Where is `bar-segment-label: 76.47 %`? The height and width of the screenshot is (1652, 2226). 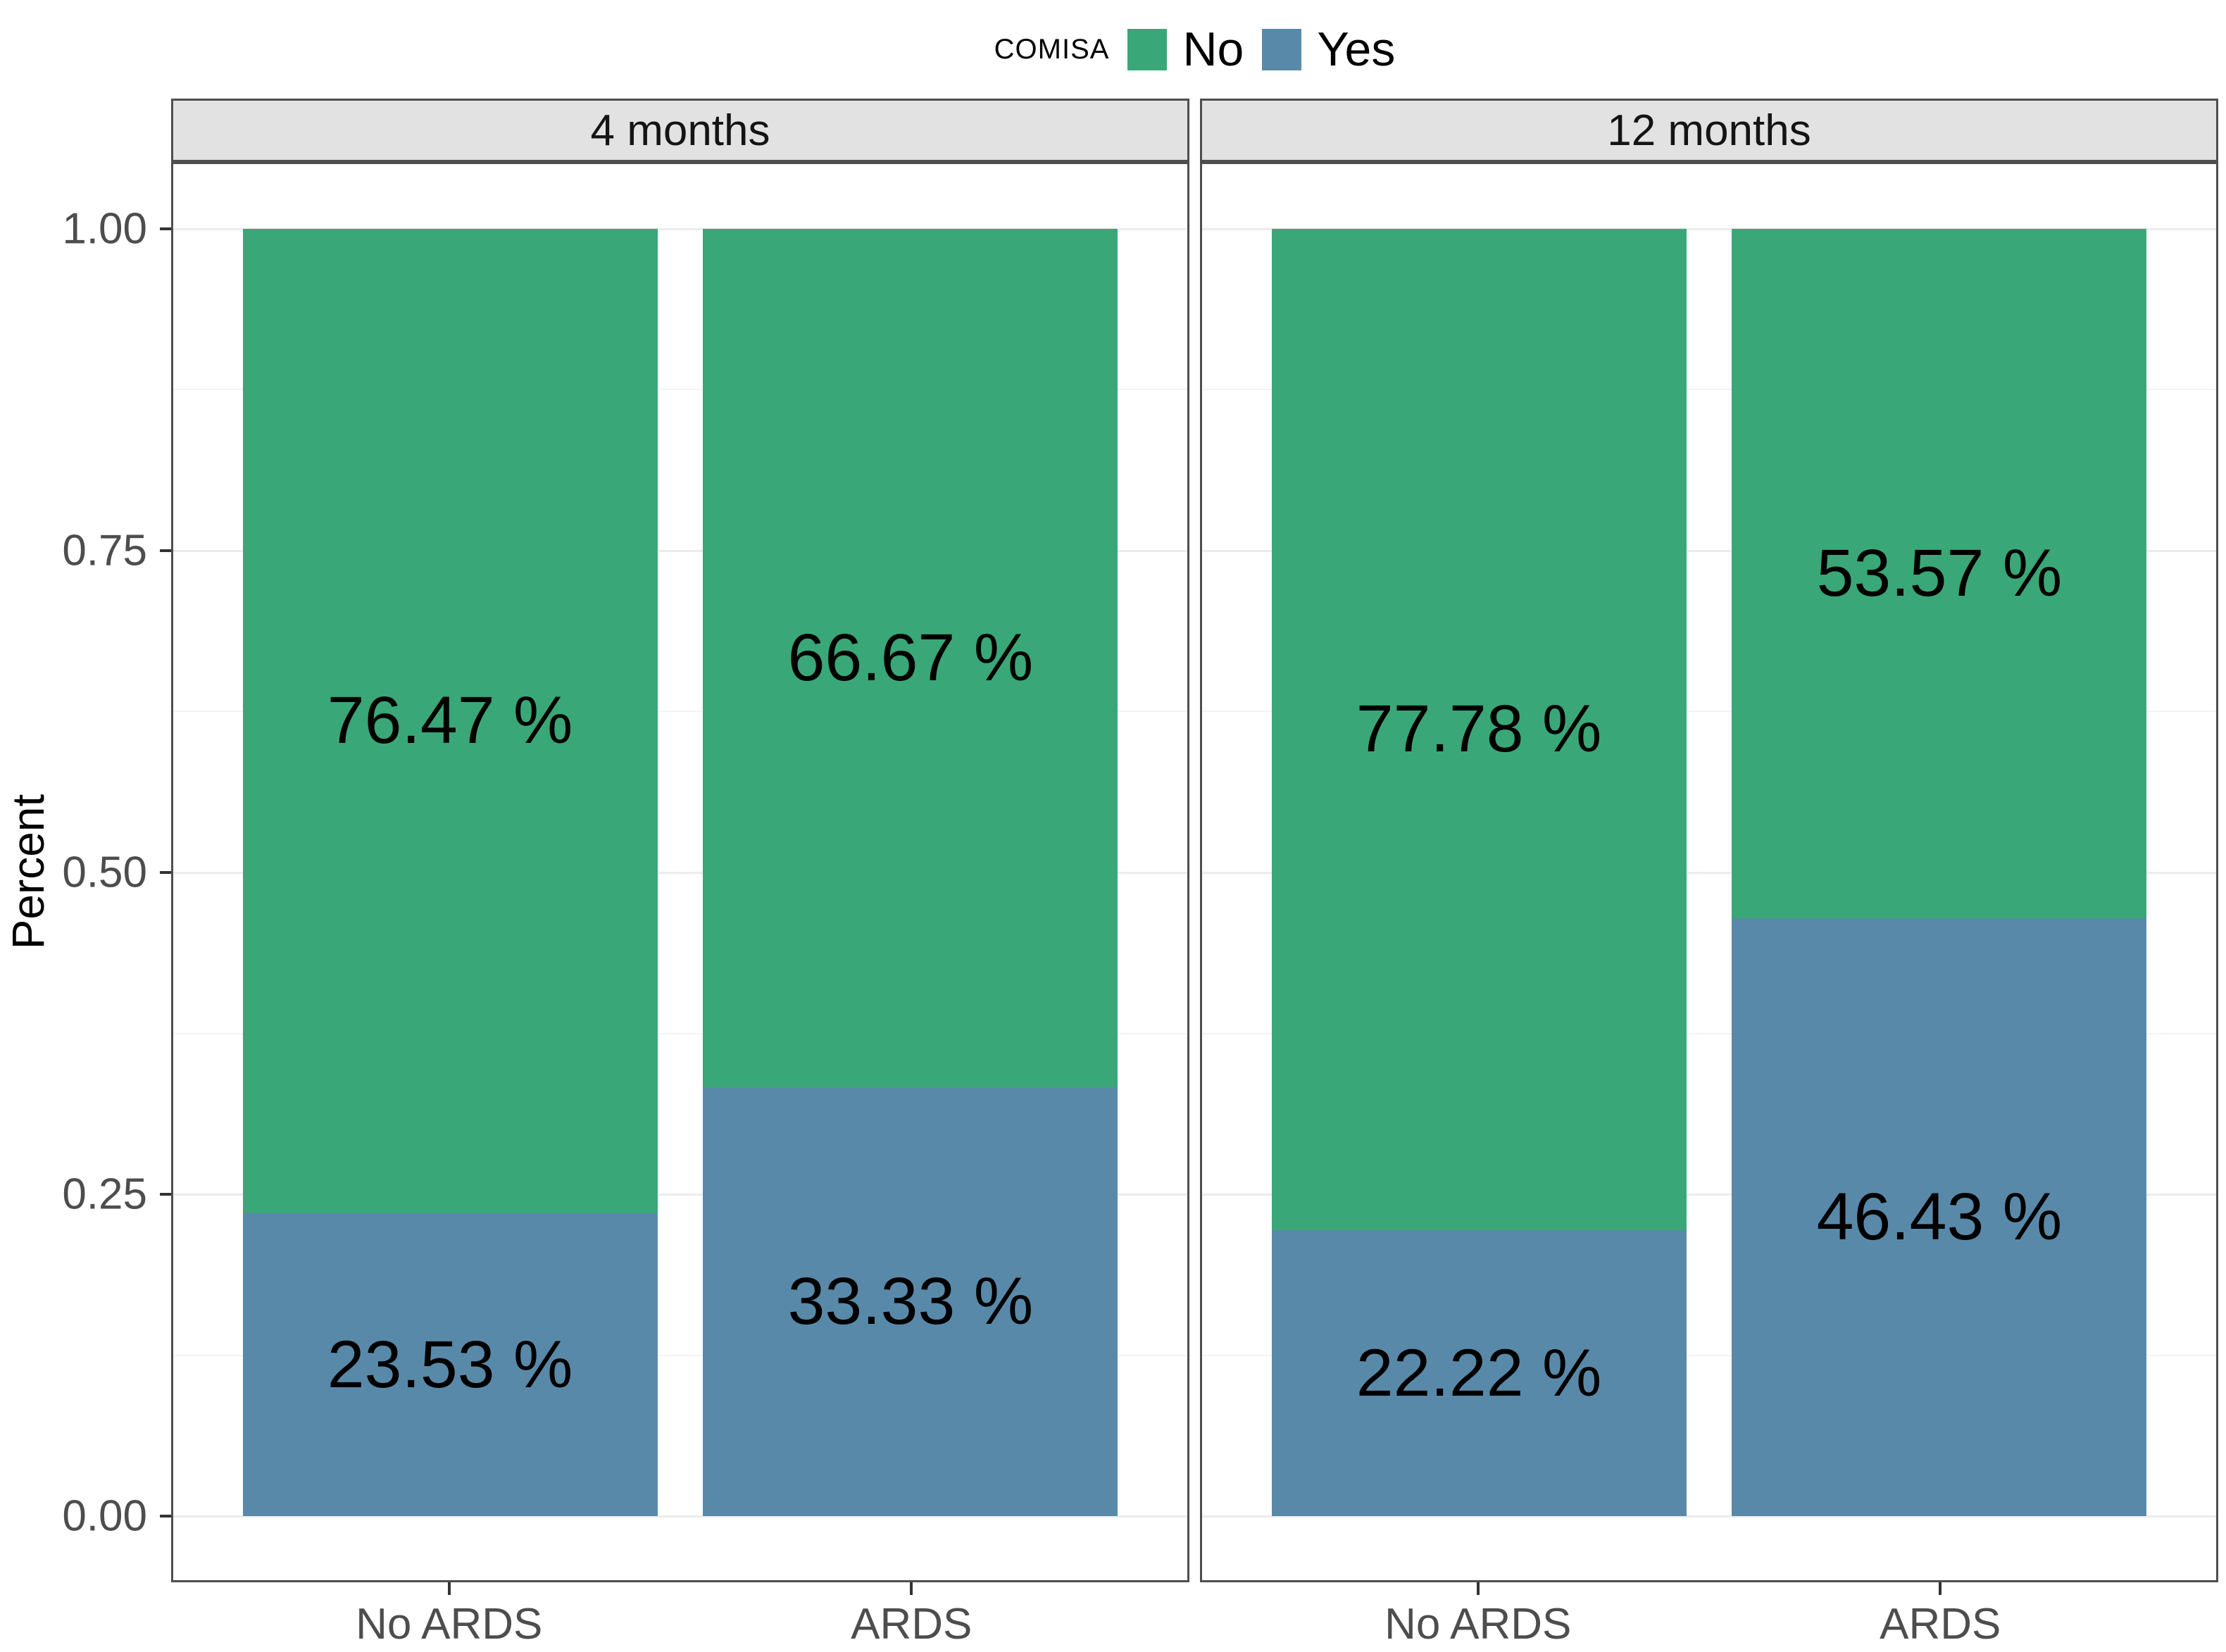
bar-segment-label: 76.47 % is located at coordinates (450, 720).